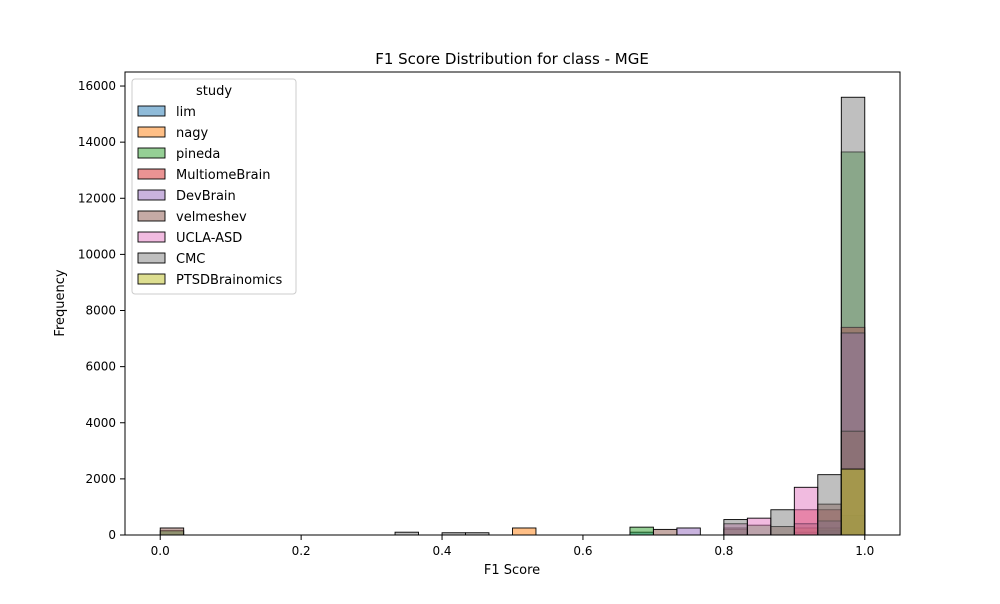 The width and height of the screenshot is (1000, 604). I want to click on legend-box, so click(214, 186).